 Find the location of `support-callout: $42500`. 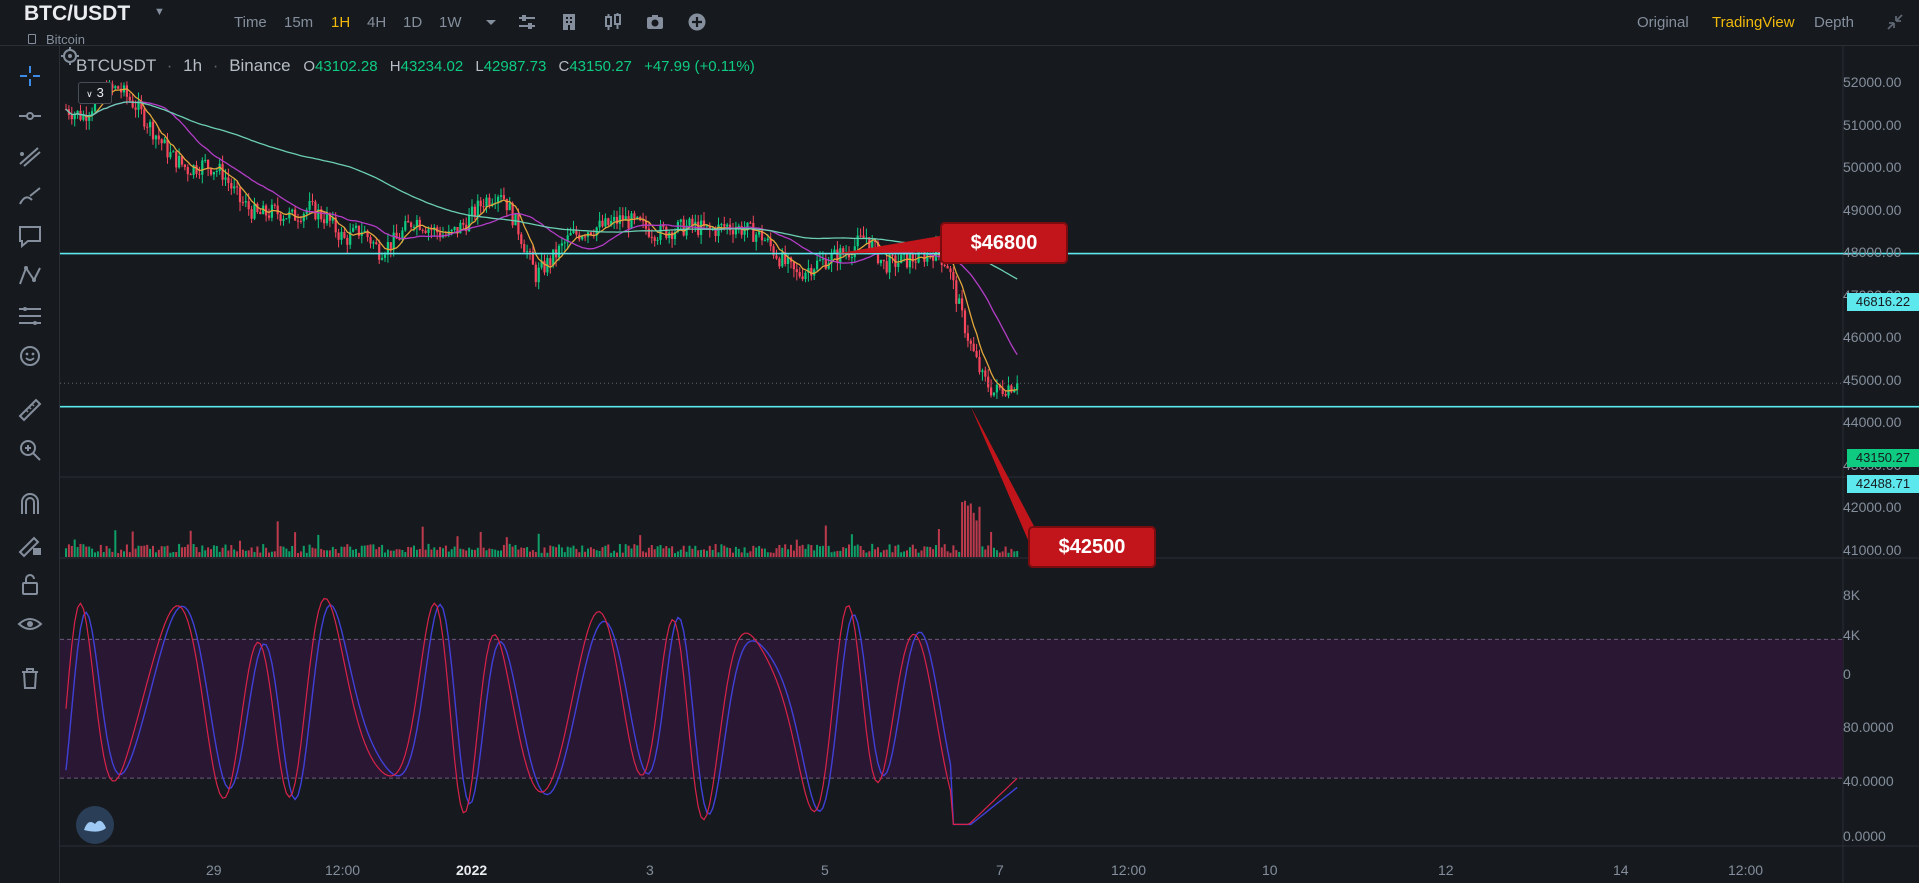

support-callout: $42500 is located at coordinates (1092, 547).